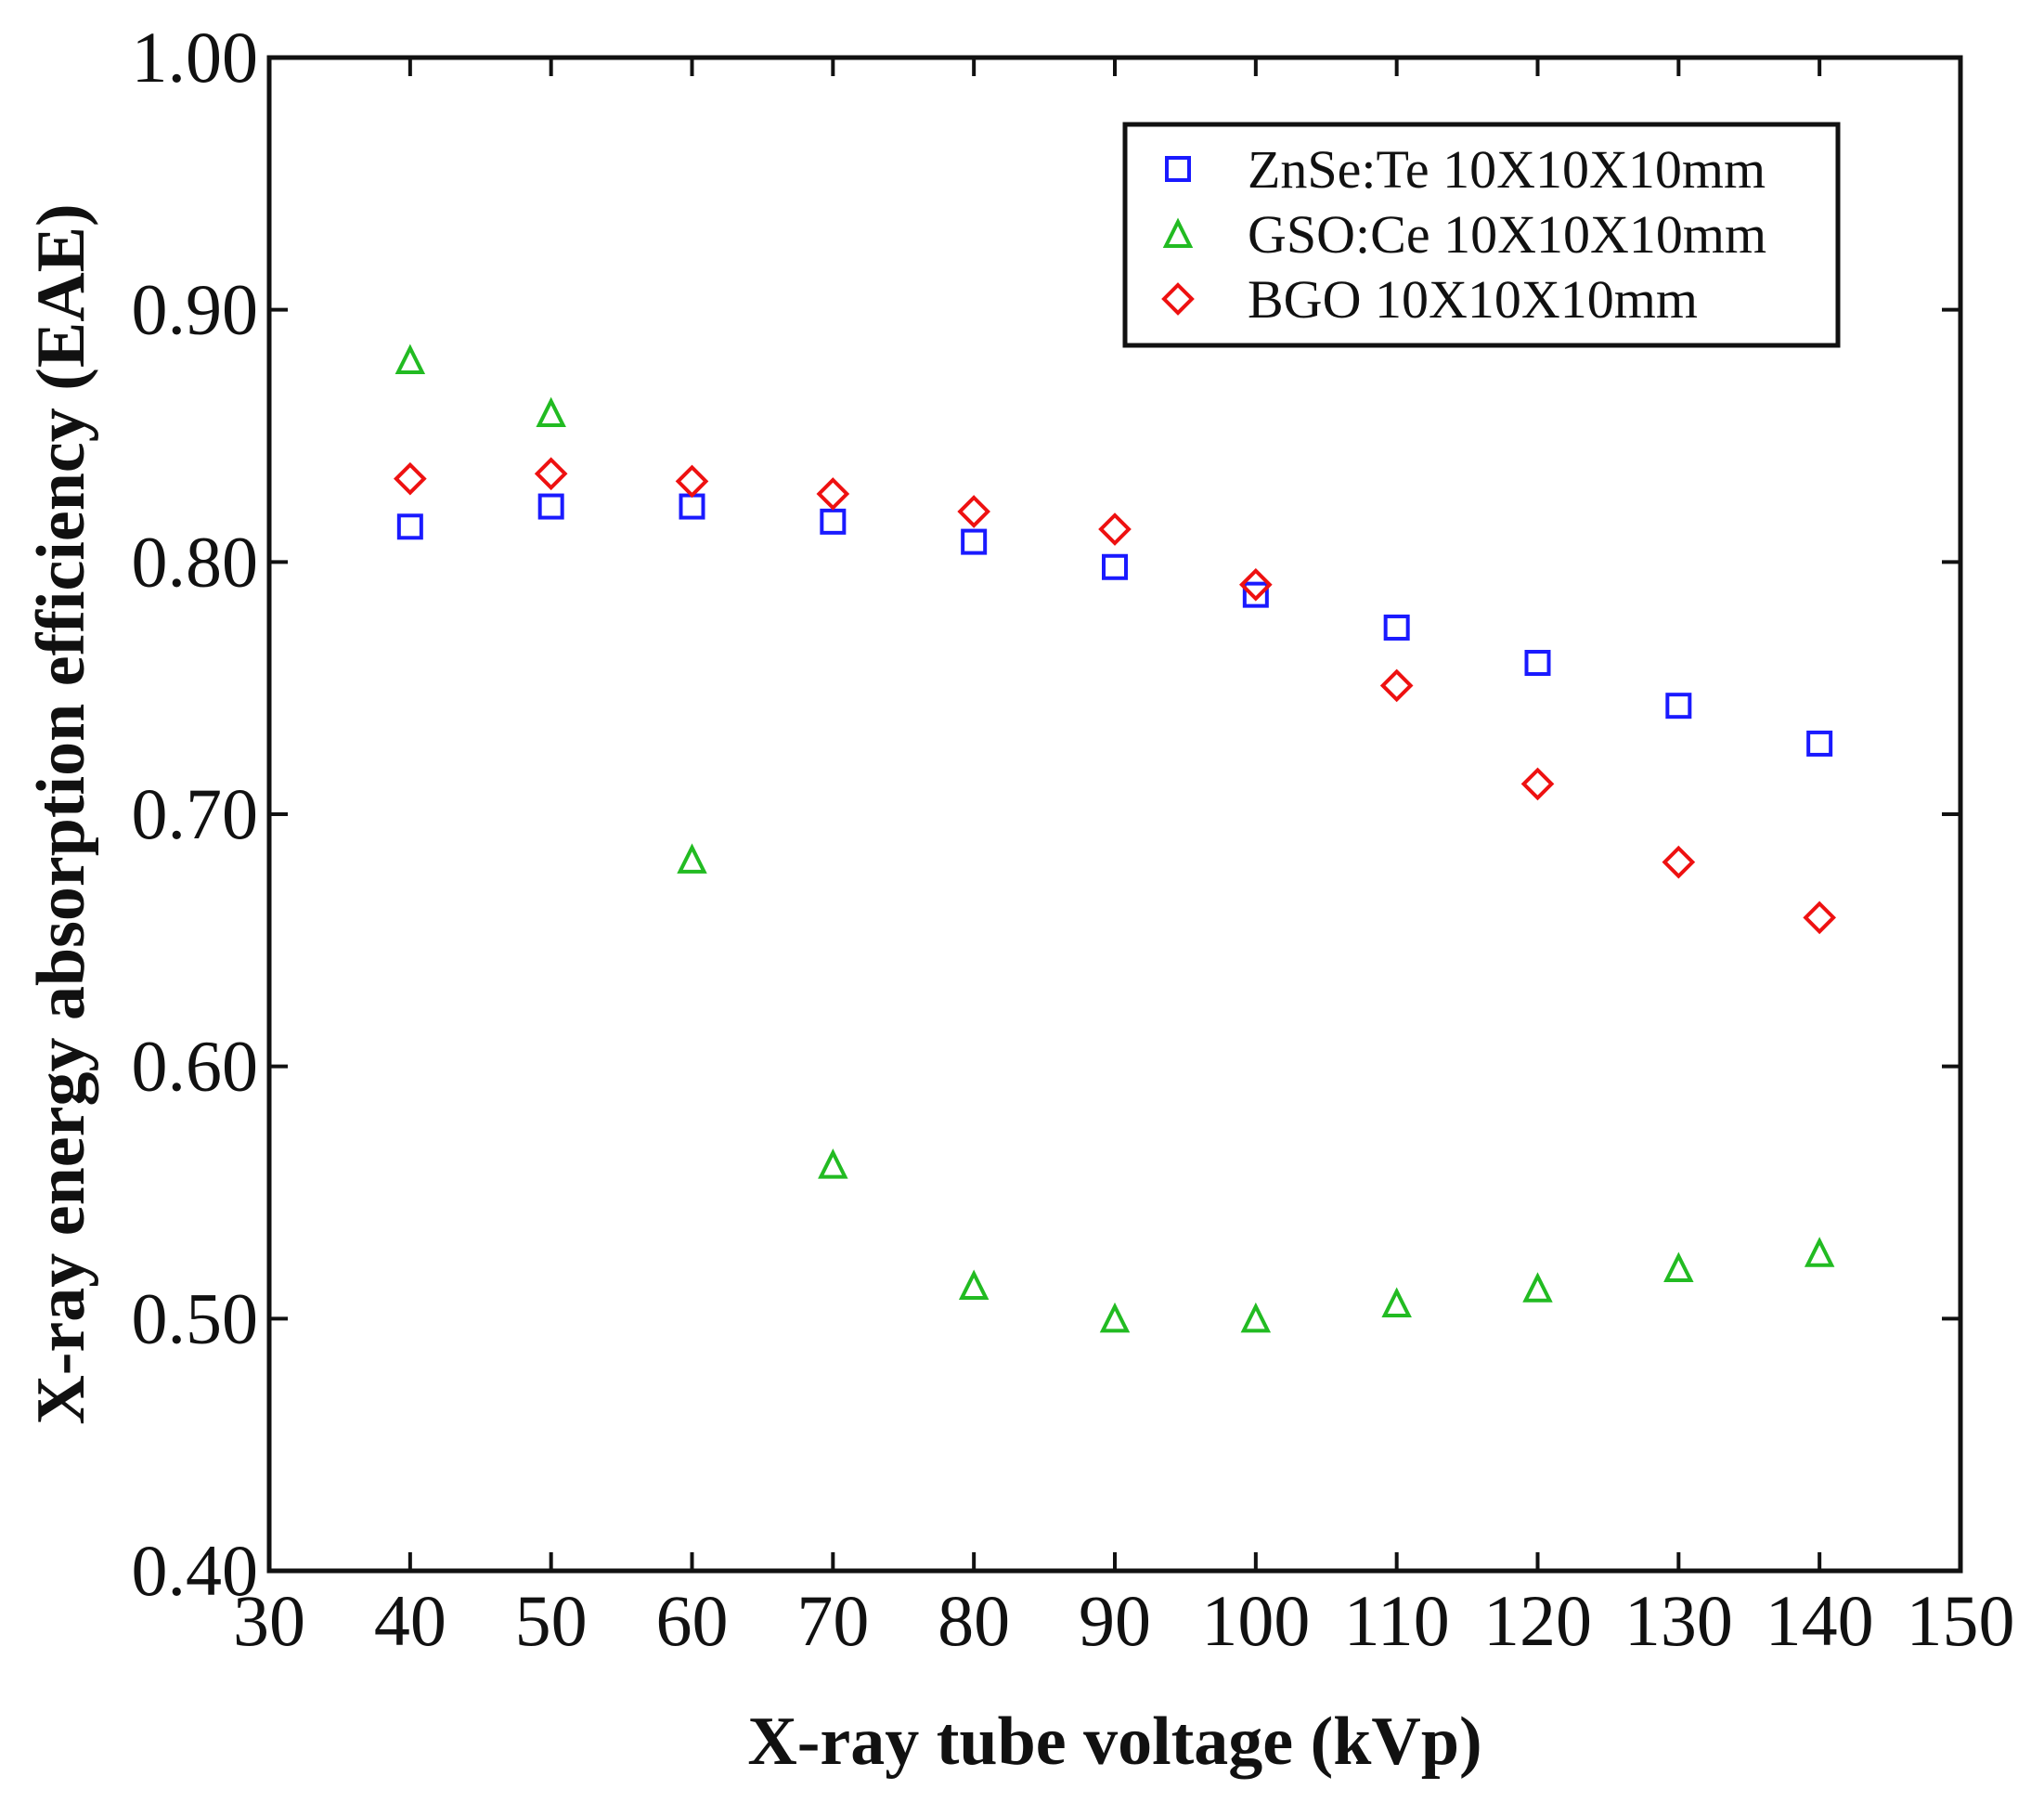 The image size is (2044, 1802). Describe the element at coordinates (552, 1620) in the screenshot. I see `x-tick-label: 50` at that location.